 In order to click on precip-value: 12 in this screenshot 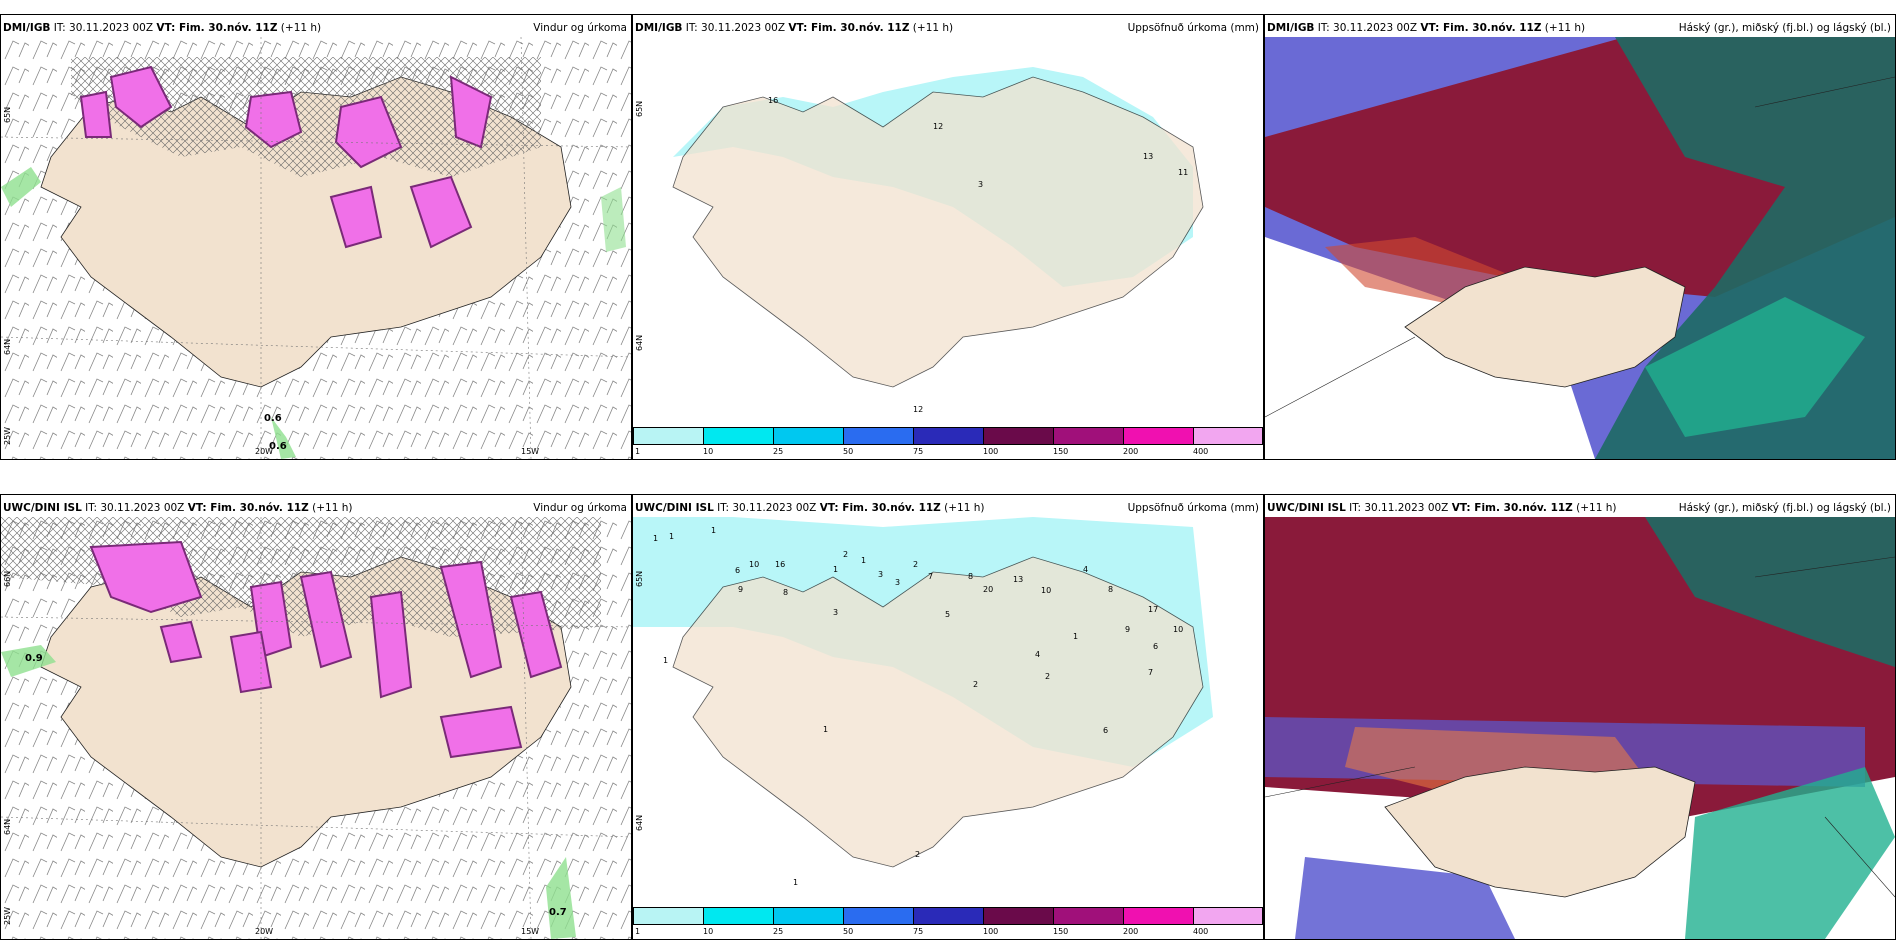, I will do `click(918, 409)`.